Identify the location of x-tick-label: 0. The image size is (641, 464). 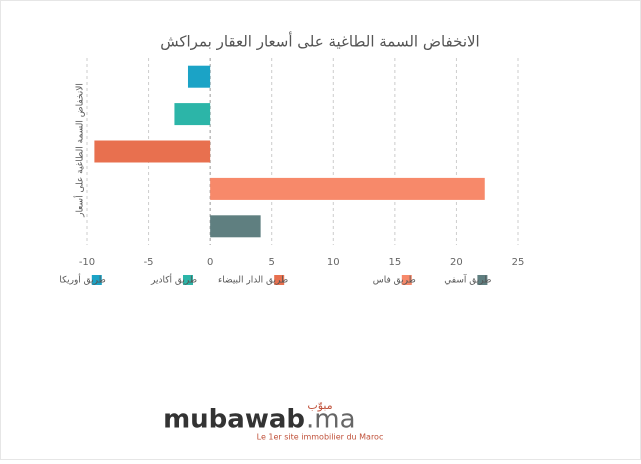
(210, 262).